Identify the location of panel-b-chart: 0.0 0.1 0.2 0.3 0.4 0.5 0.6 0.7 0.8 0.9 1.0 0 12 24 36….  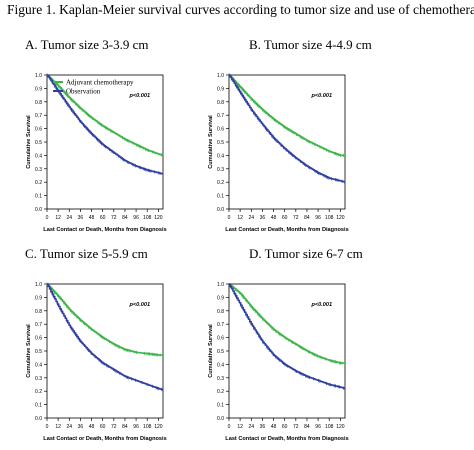
(278, 153).